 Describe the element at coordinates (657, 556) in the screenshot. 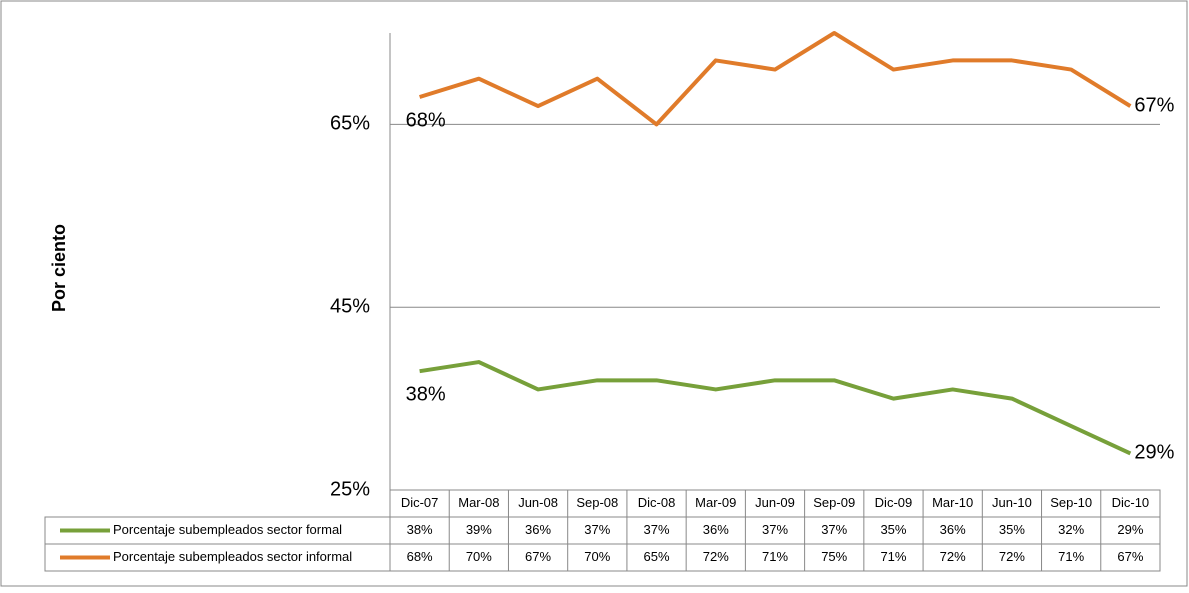

I see `table-cell: 65%` at that location.